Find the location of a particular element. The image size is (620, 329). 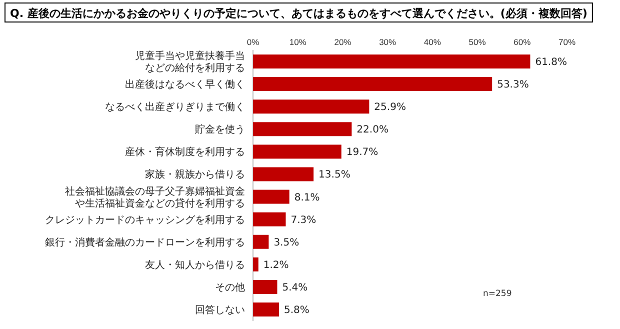

y-tick-label: 友人・知人から借りる is located at coordinates (195, 264).